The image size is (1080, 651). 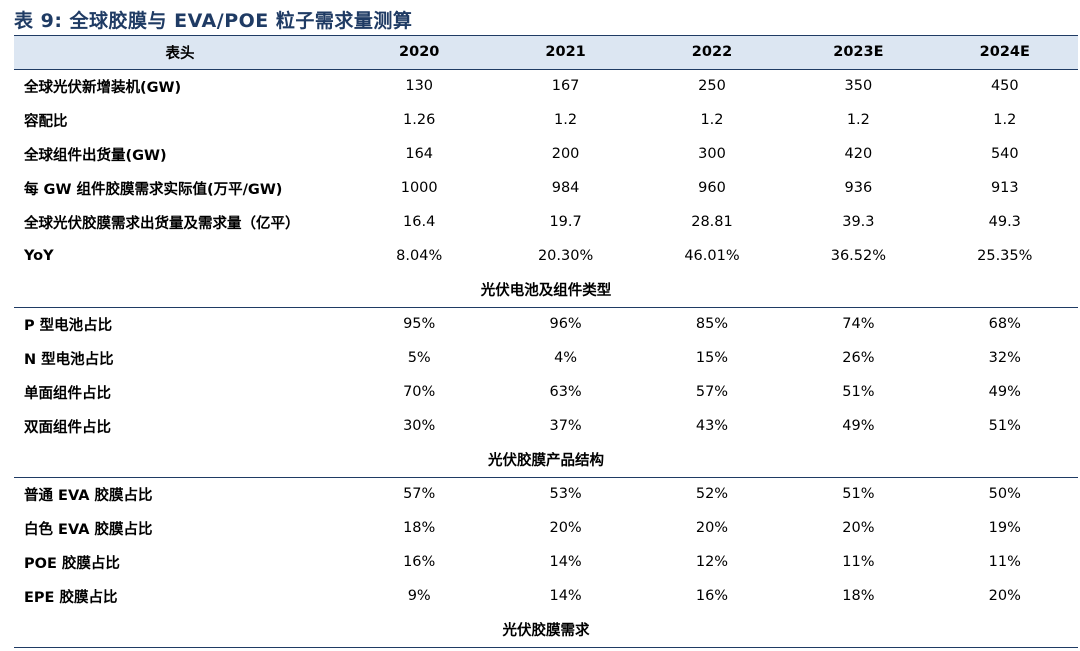 What do you see at coordinates (1004, 494) in the screenshot?
I see `table-cell-value: 50%` at bounding box center [1004, 494].